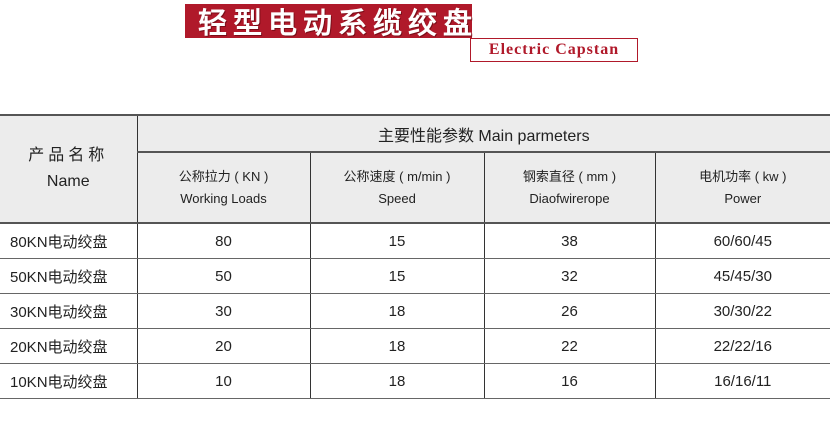 The height and width of the screenshot is (429, 830). I want to click on name-header: 产品名称 Name, so click(68, 169).